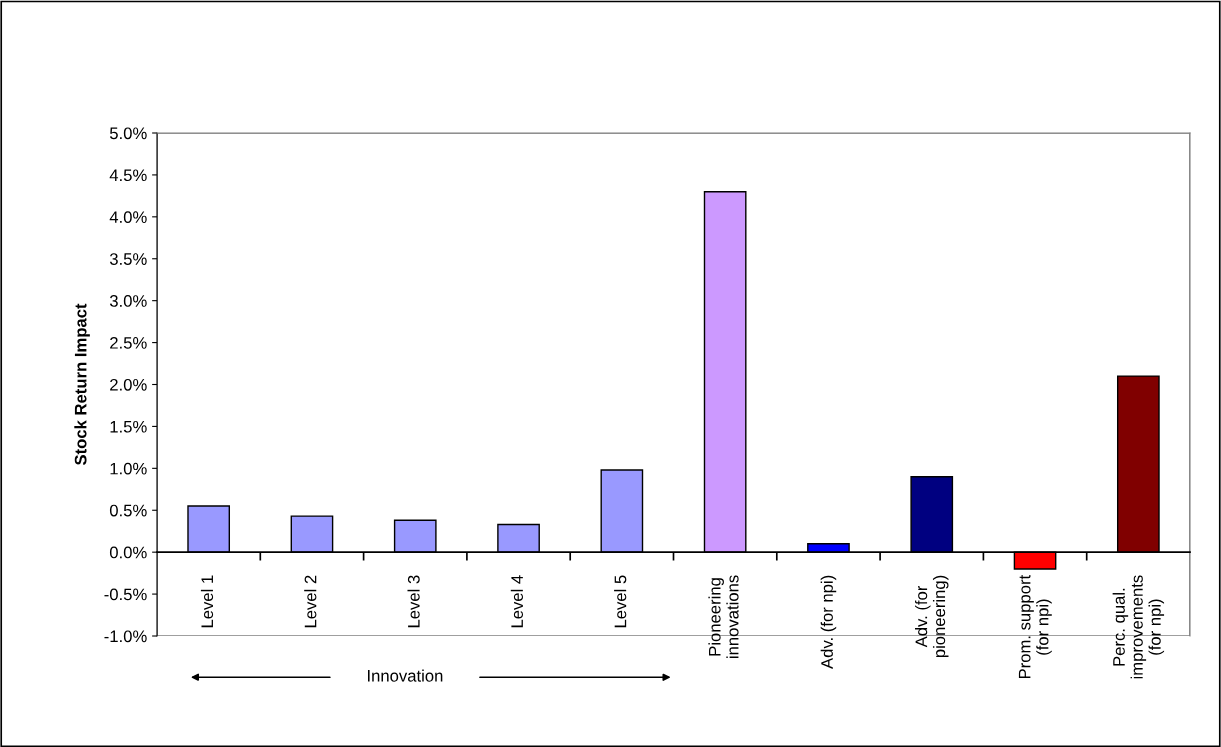  What do you see at coordinates (128, 384) in the screenshot?
I see `y-tick-label: 2.0%` at bounding box center [128, 384].